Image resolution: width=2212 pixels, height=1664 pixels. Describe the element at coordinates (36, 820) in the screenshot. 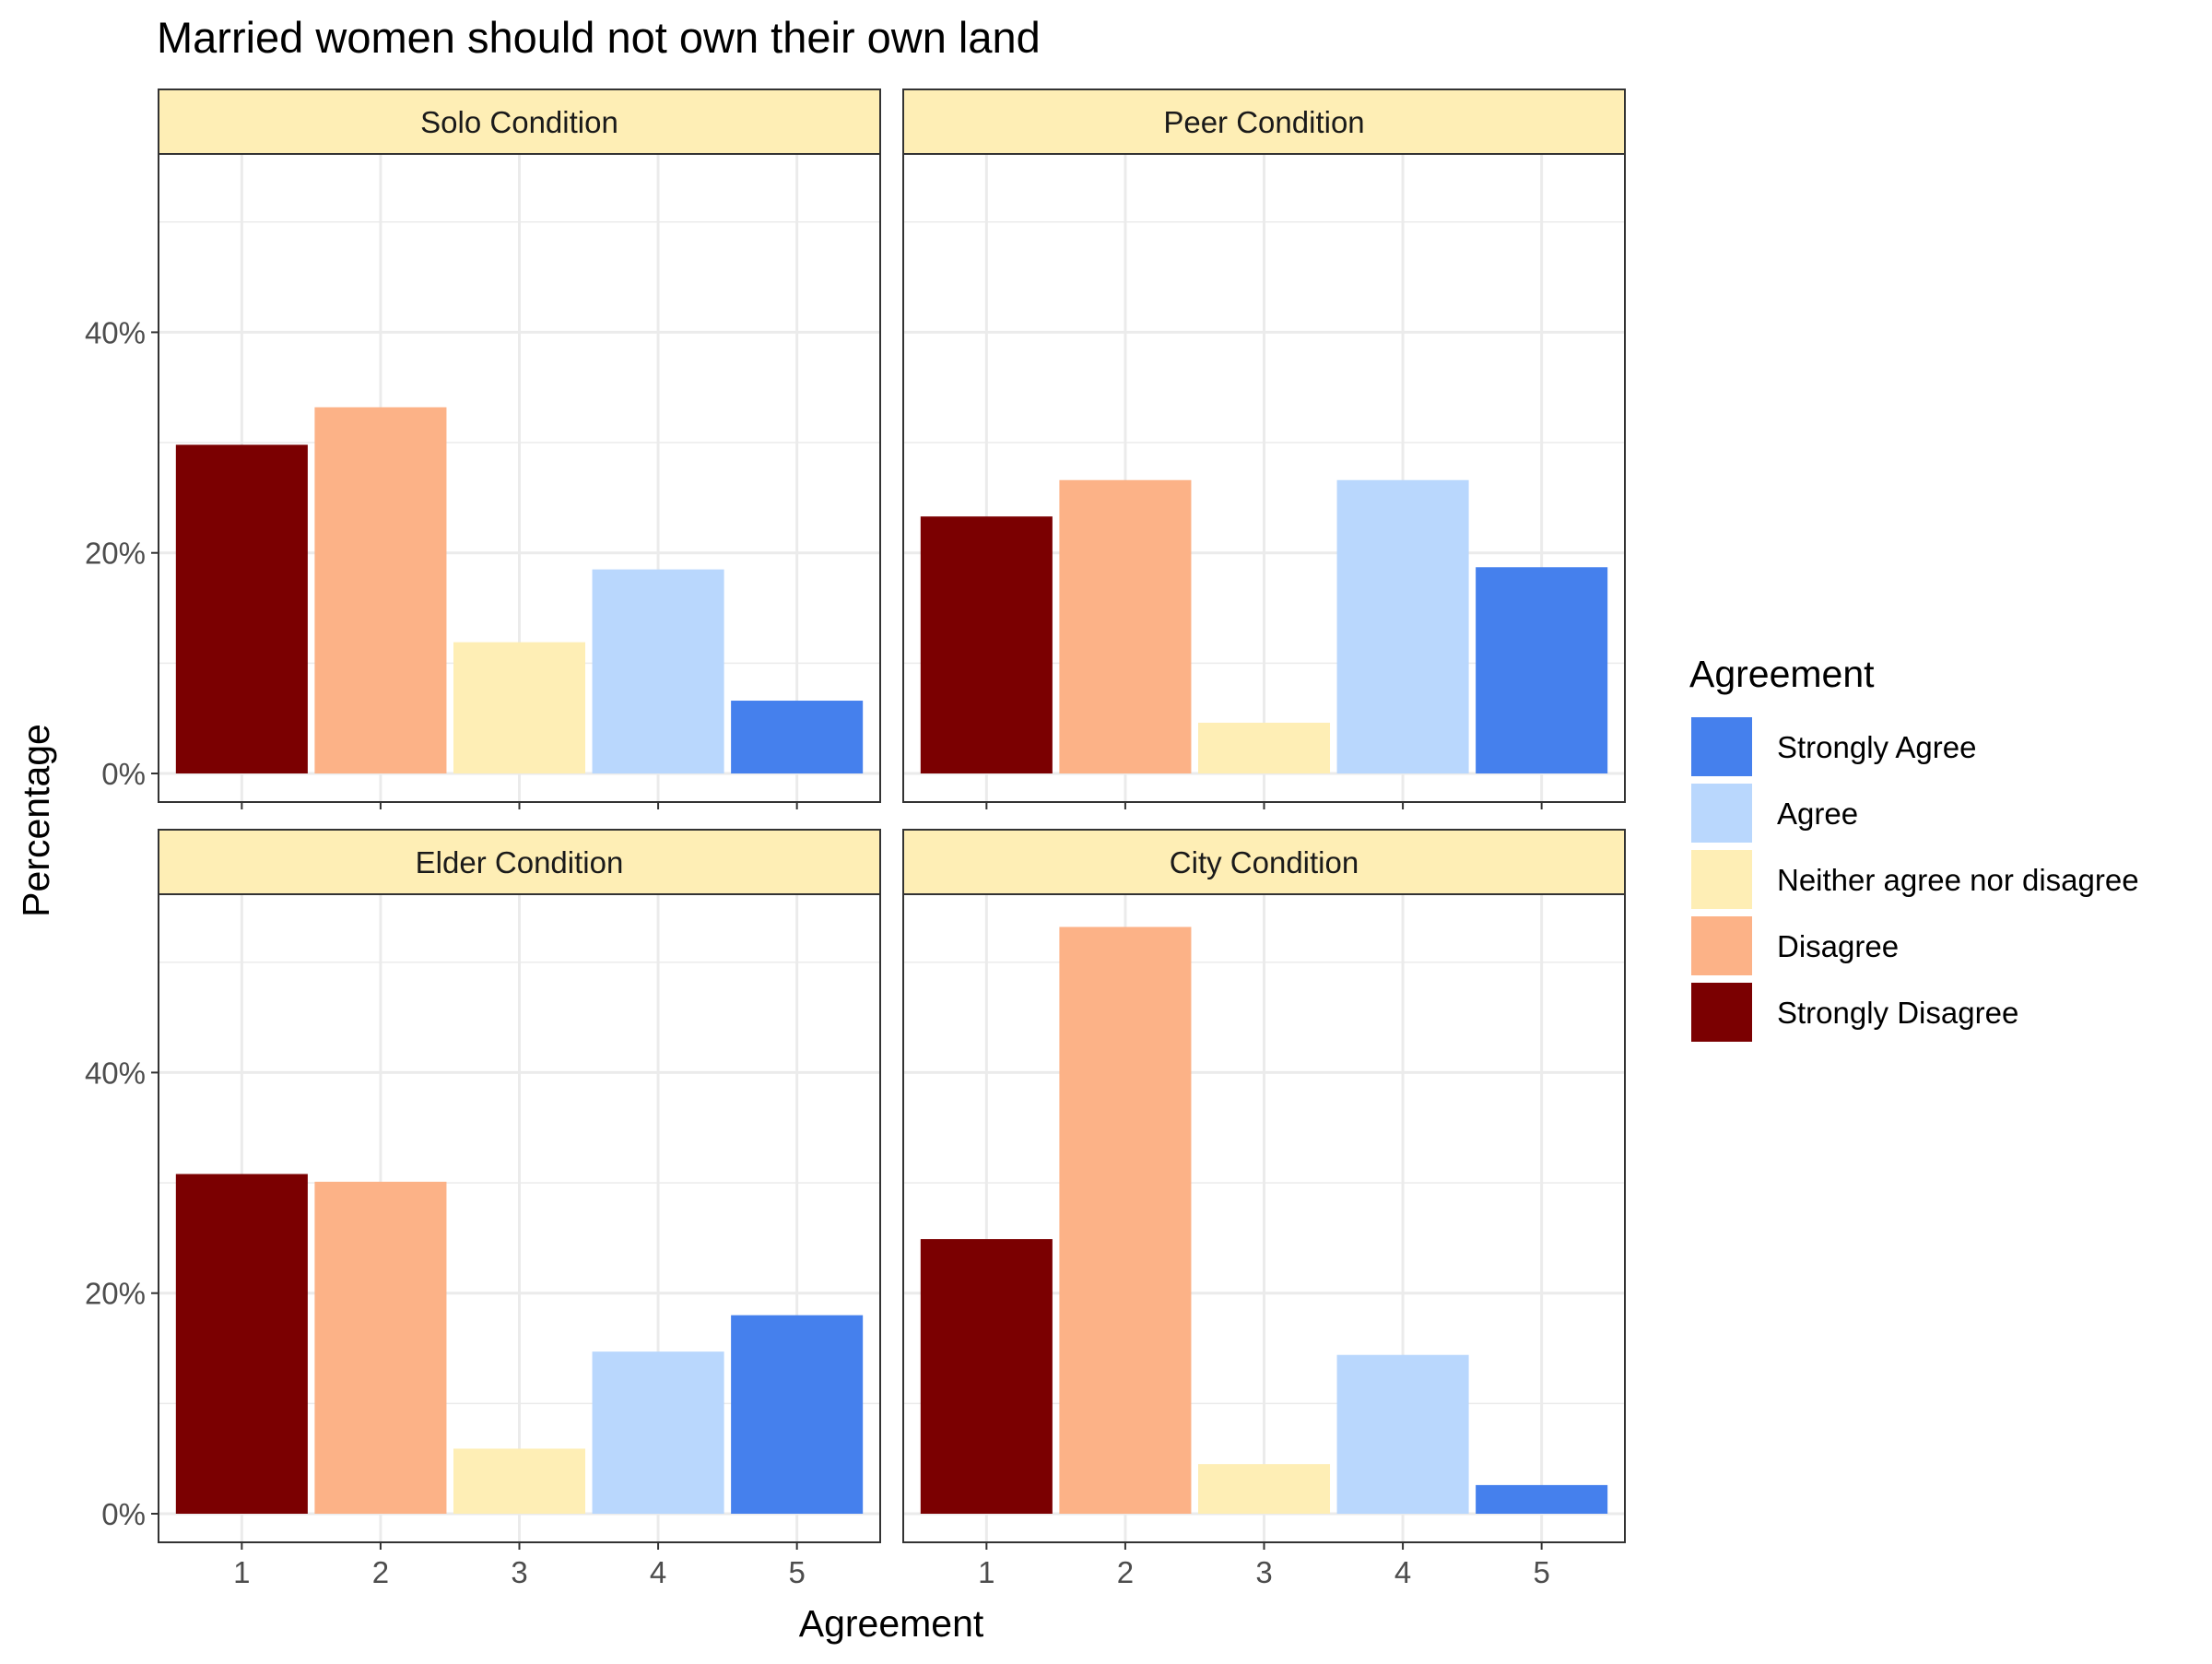

I see `y-axis-title: Percentage` at that location.